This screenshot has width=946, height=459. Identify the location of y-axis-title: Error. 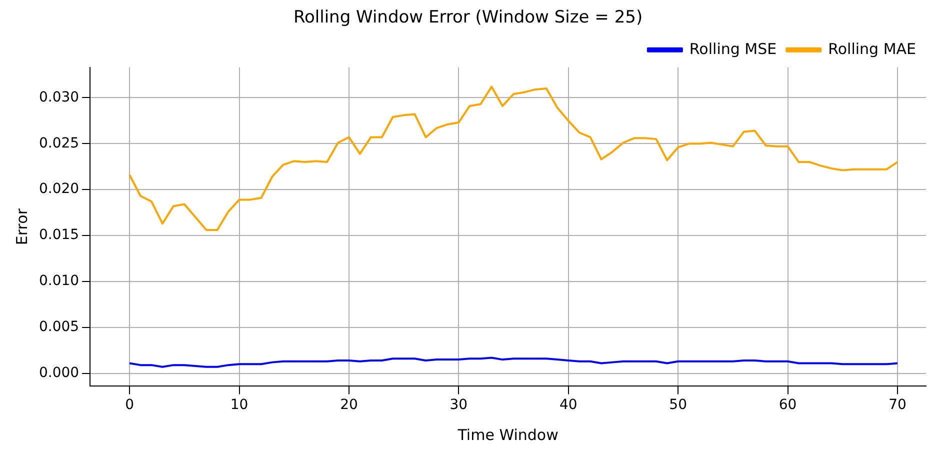
(21, 227).